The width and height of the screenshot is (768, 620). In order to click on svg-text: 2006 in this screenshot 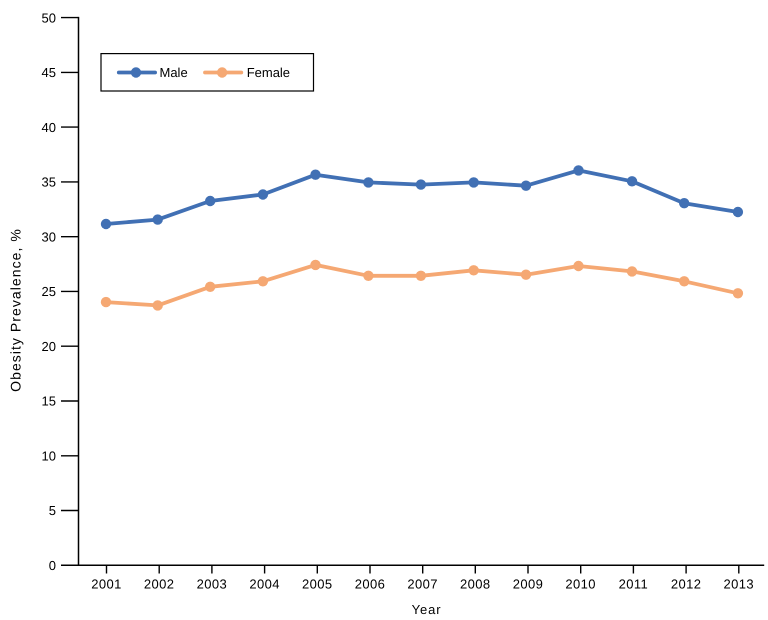, I will do `click(370, 584)`.